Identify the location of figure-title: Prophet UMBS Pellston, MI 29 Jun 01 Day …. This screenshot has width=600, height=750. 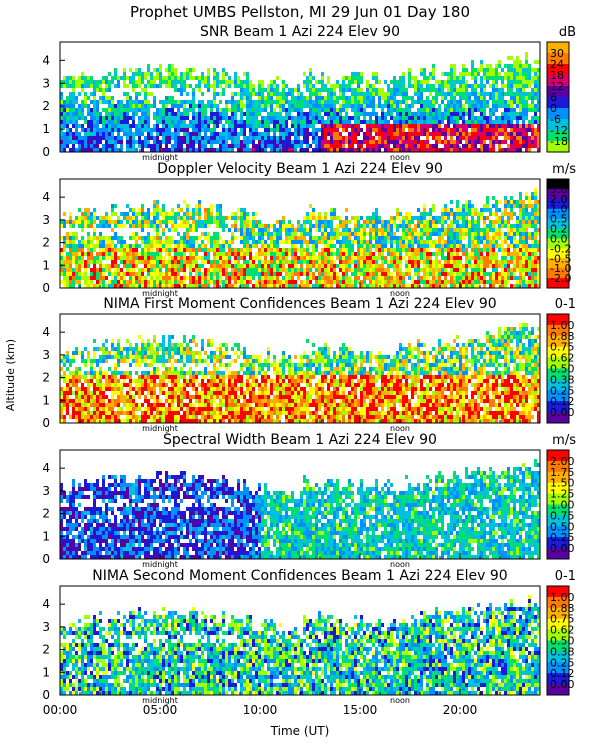
(300, 12).